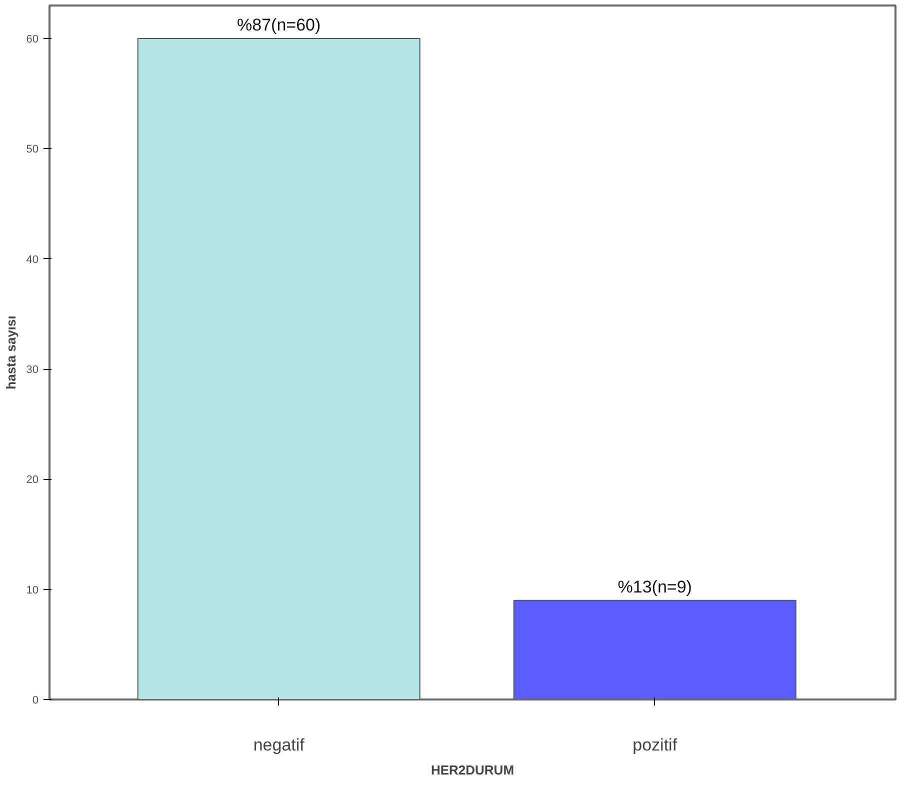 The height and width of the screenshot is (802, 922). What do you see at coordinates (32, 480) in the screenshot?
I see `y-tick-label: 20` at bounding box center [32, 480].